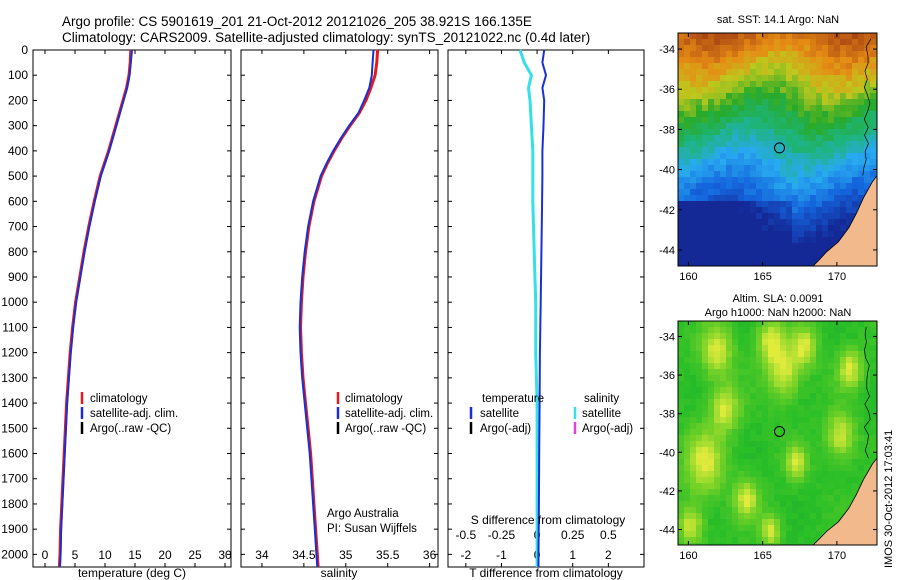 This screenshot has height=580, width=900. What do you see at coordinates (14, 403) in the screenshot?
I see `depth-tick-label: 1400` at bounding box center [14, 403].